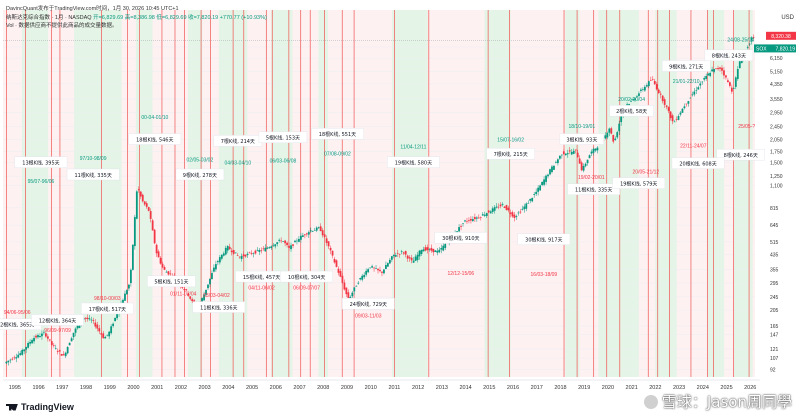 The image size is (800, 418). I want to click on x-tick-label: 2023, so click(679, 388).